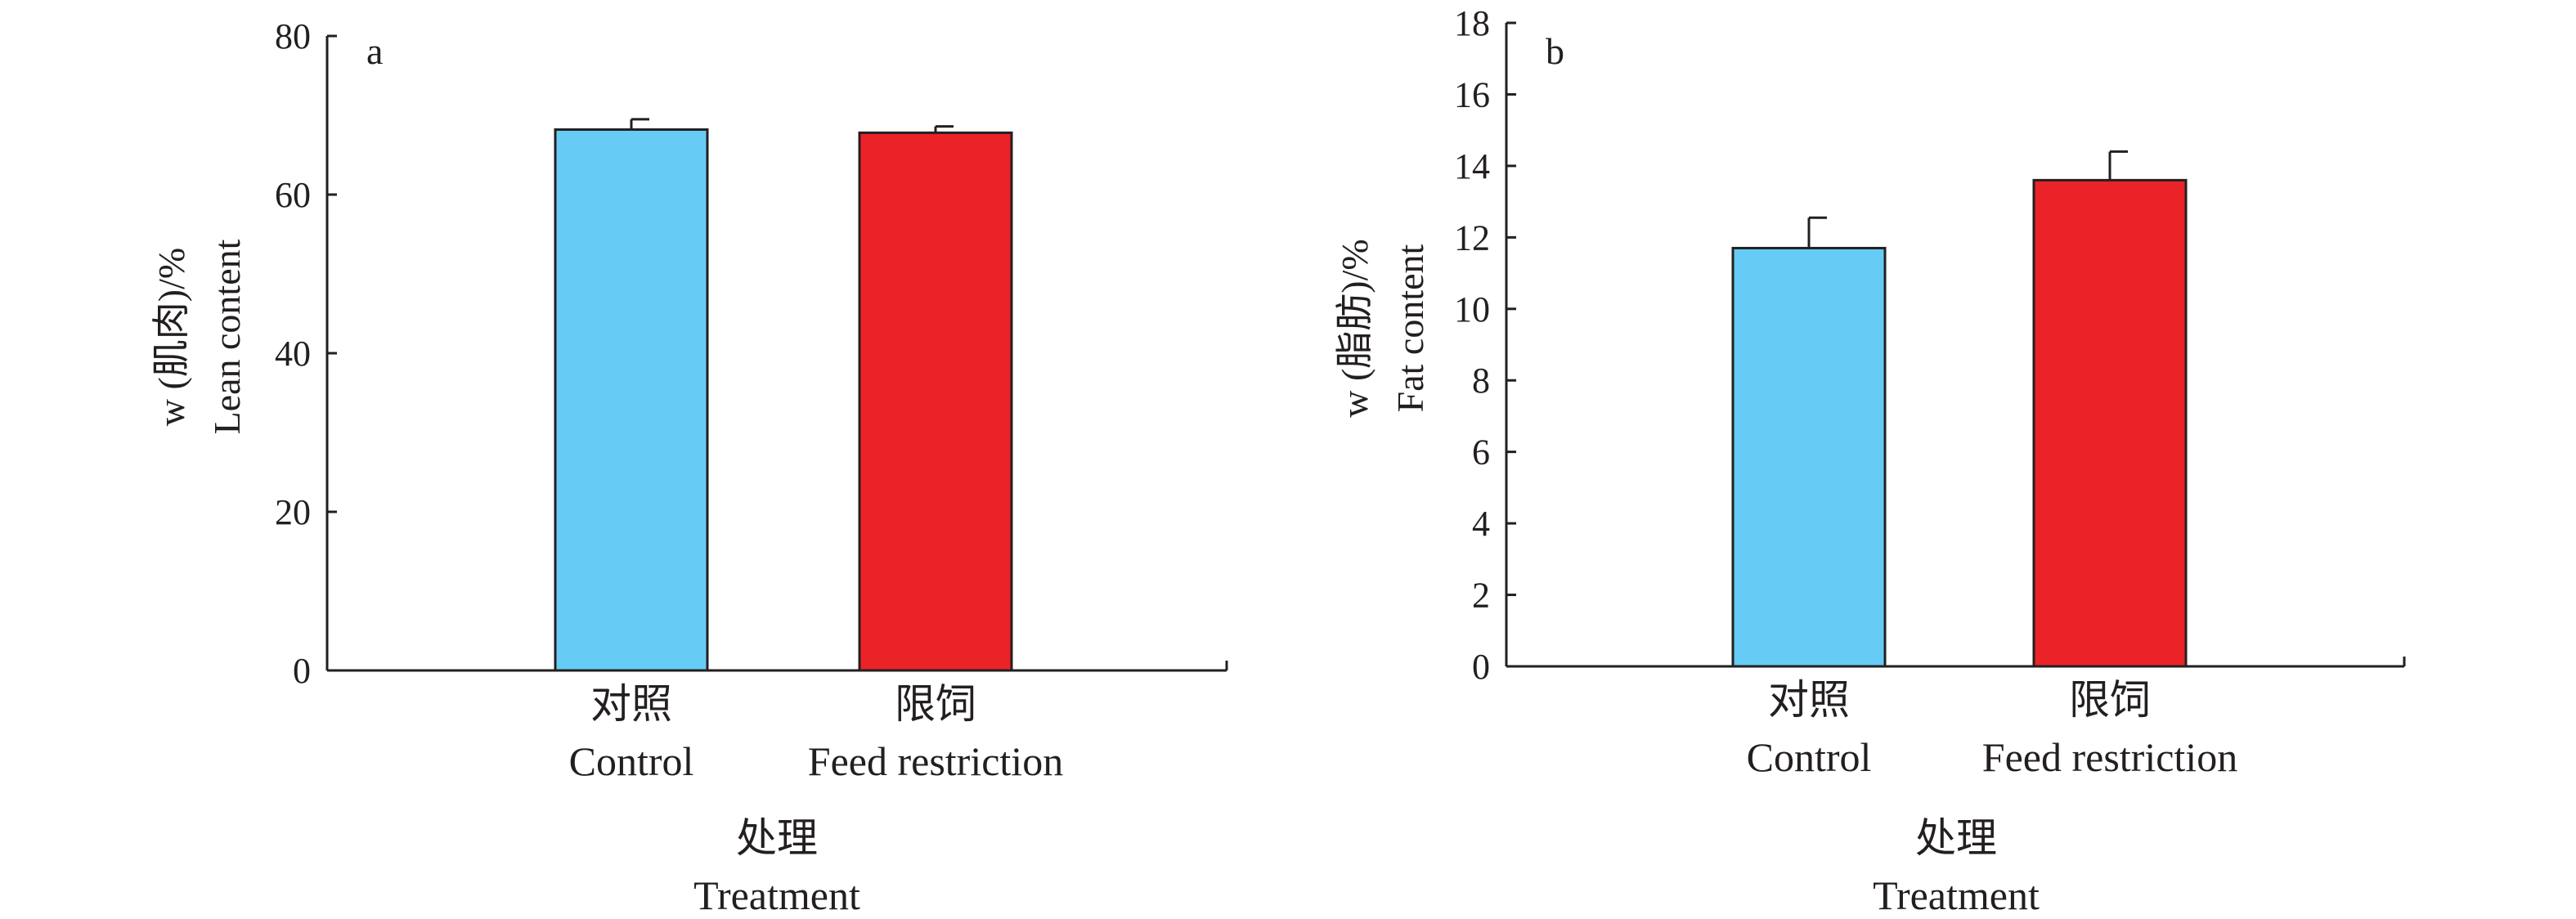 This screenshot has width=2576, height=919. Describe the element at coordinates (293, 36) in the screenshot. I see `y-tick-label: 80` at that location.